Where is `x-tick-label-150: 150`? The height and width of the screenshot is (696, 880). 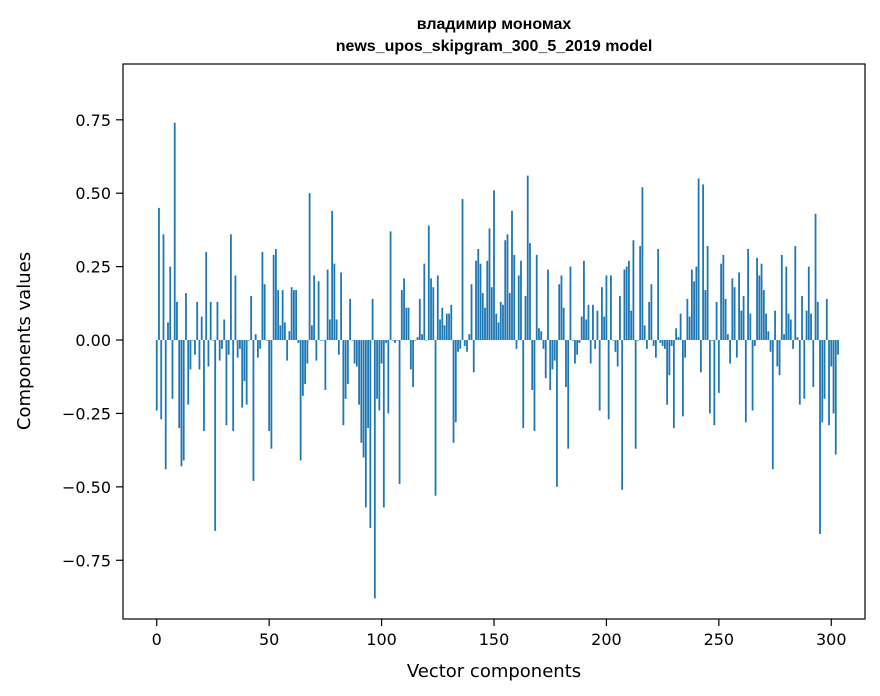
x-tick-label-150: 150 is located at coordinates (494, 639).